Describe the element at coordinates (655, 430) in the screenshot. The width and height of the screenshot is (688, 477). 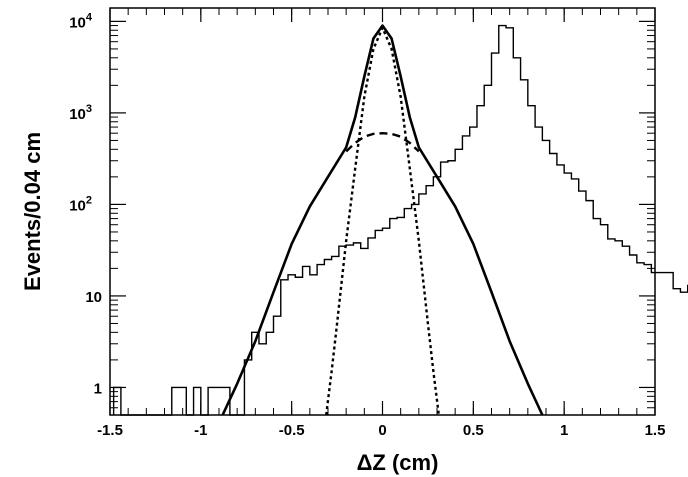
I see `x-tick-label: 1.5` at that location.